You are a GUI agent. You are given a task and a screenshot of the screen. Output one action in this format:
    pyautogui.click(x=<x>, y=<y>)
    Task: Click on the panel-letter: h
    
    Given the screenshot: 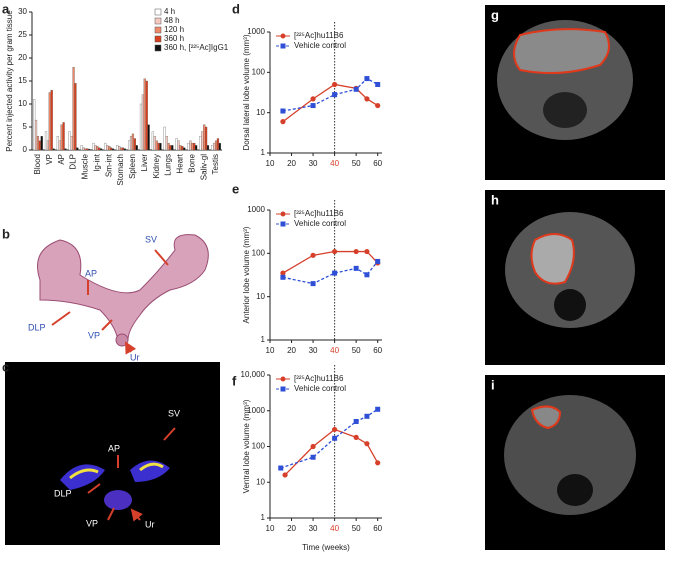 What is the action you would take?
    pyautogui.click(x=495, y=199)
    